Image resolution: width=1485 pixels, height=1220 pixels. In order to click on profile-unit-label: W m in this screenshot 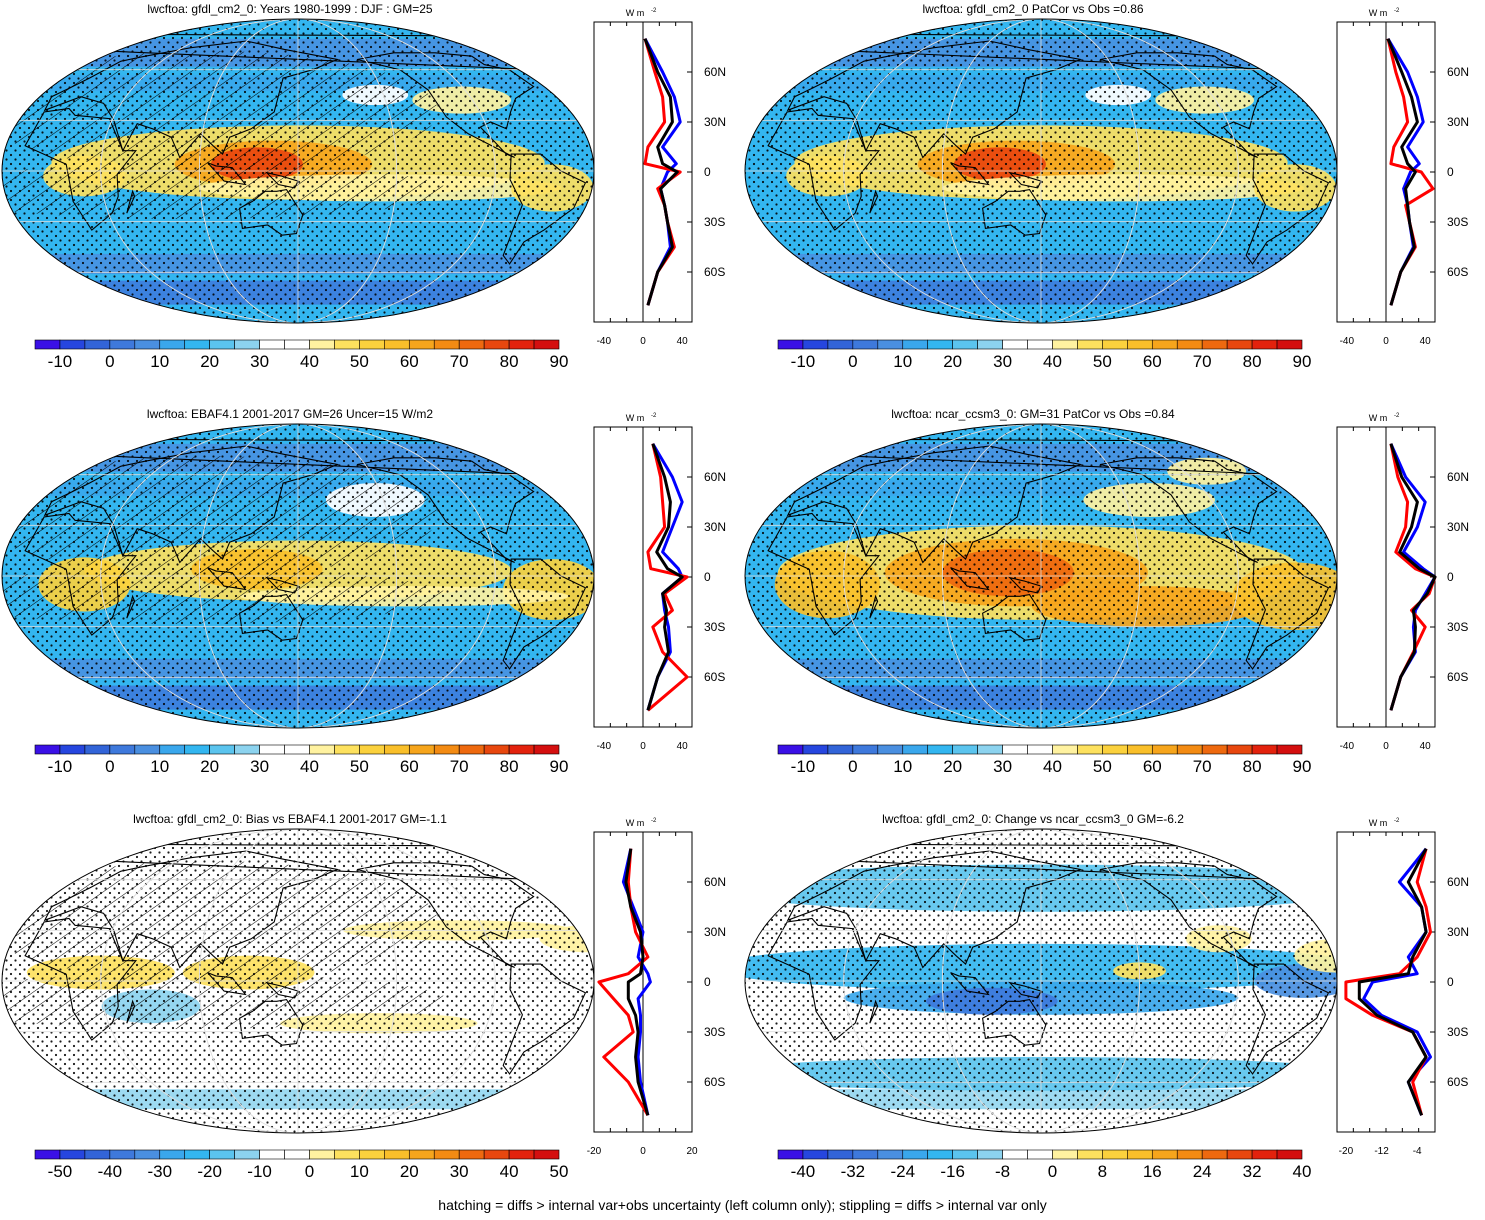, I will do `click(635, 823)`.